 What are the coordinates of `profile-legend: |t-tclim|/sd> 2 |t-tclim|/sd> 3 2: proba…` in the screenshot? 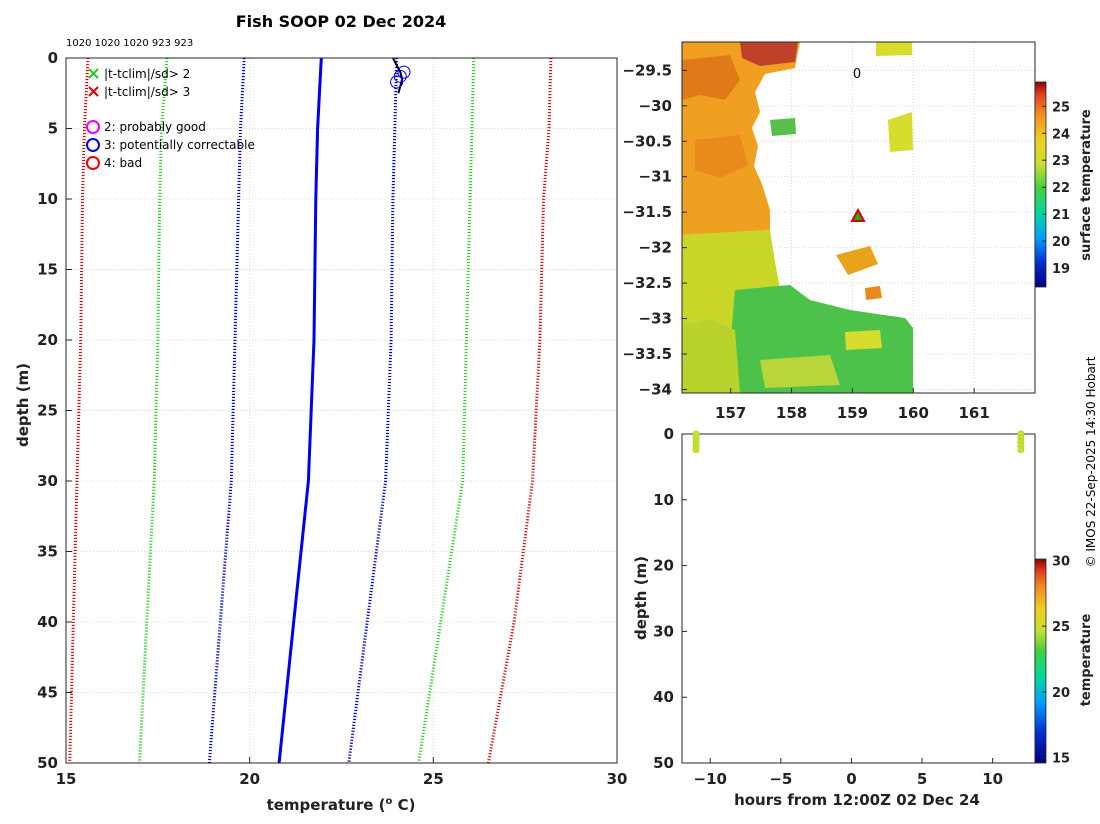 It's located at (170, 118).